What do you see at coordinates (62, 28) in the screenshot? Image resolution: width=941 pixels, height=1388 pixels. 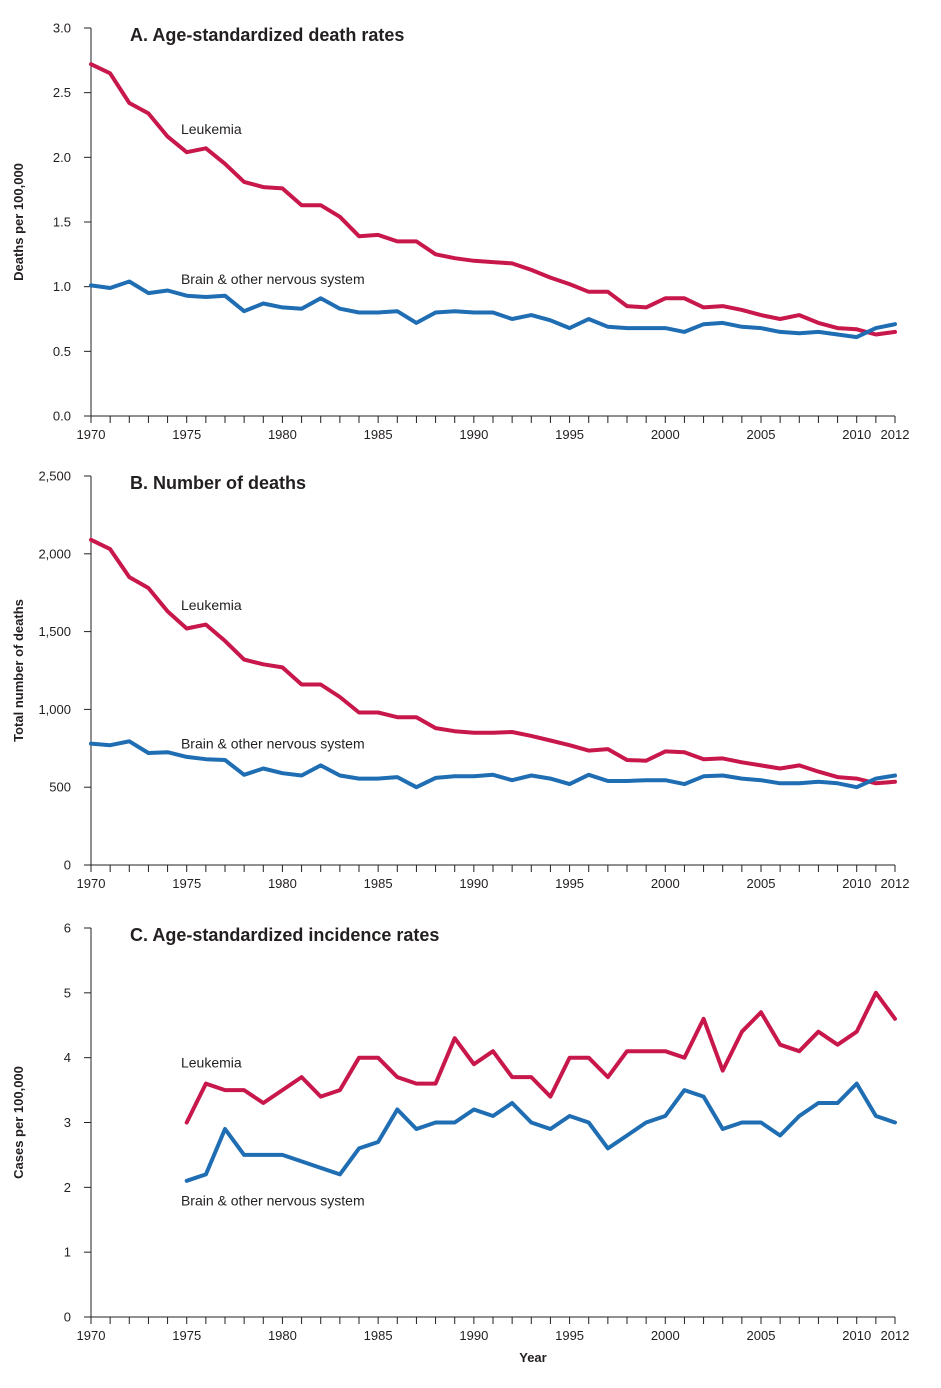 I see `y-tick-label: 3.0` at bounding box center [62, 28].